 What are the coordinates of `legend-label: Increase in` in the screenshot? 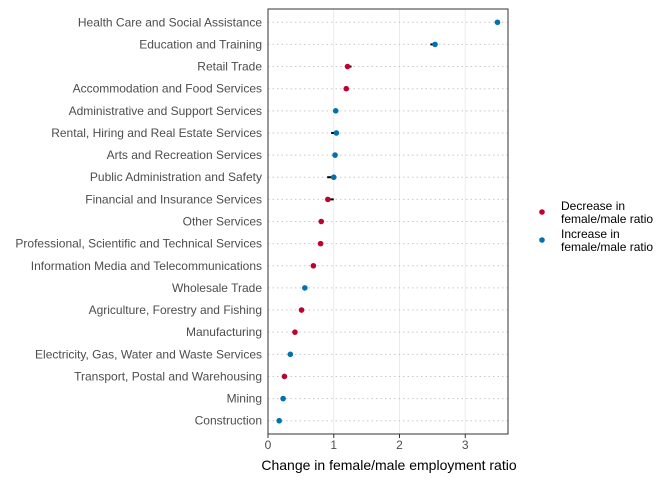 It's located at (590, 234).